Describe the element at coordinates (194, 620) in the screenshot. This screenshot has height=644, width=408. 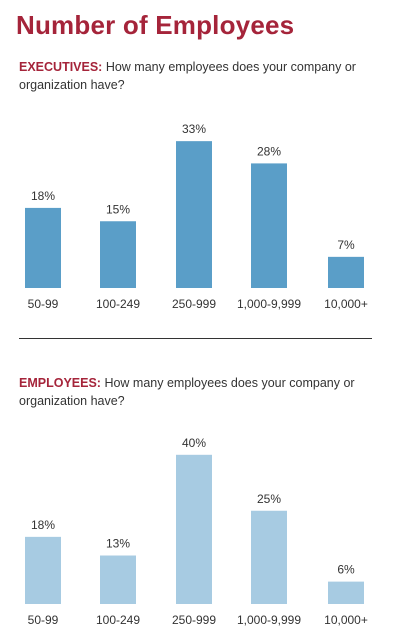
I see `employees-category-label: 250-999` at that location.